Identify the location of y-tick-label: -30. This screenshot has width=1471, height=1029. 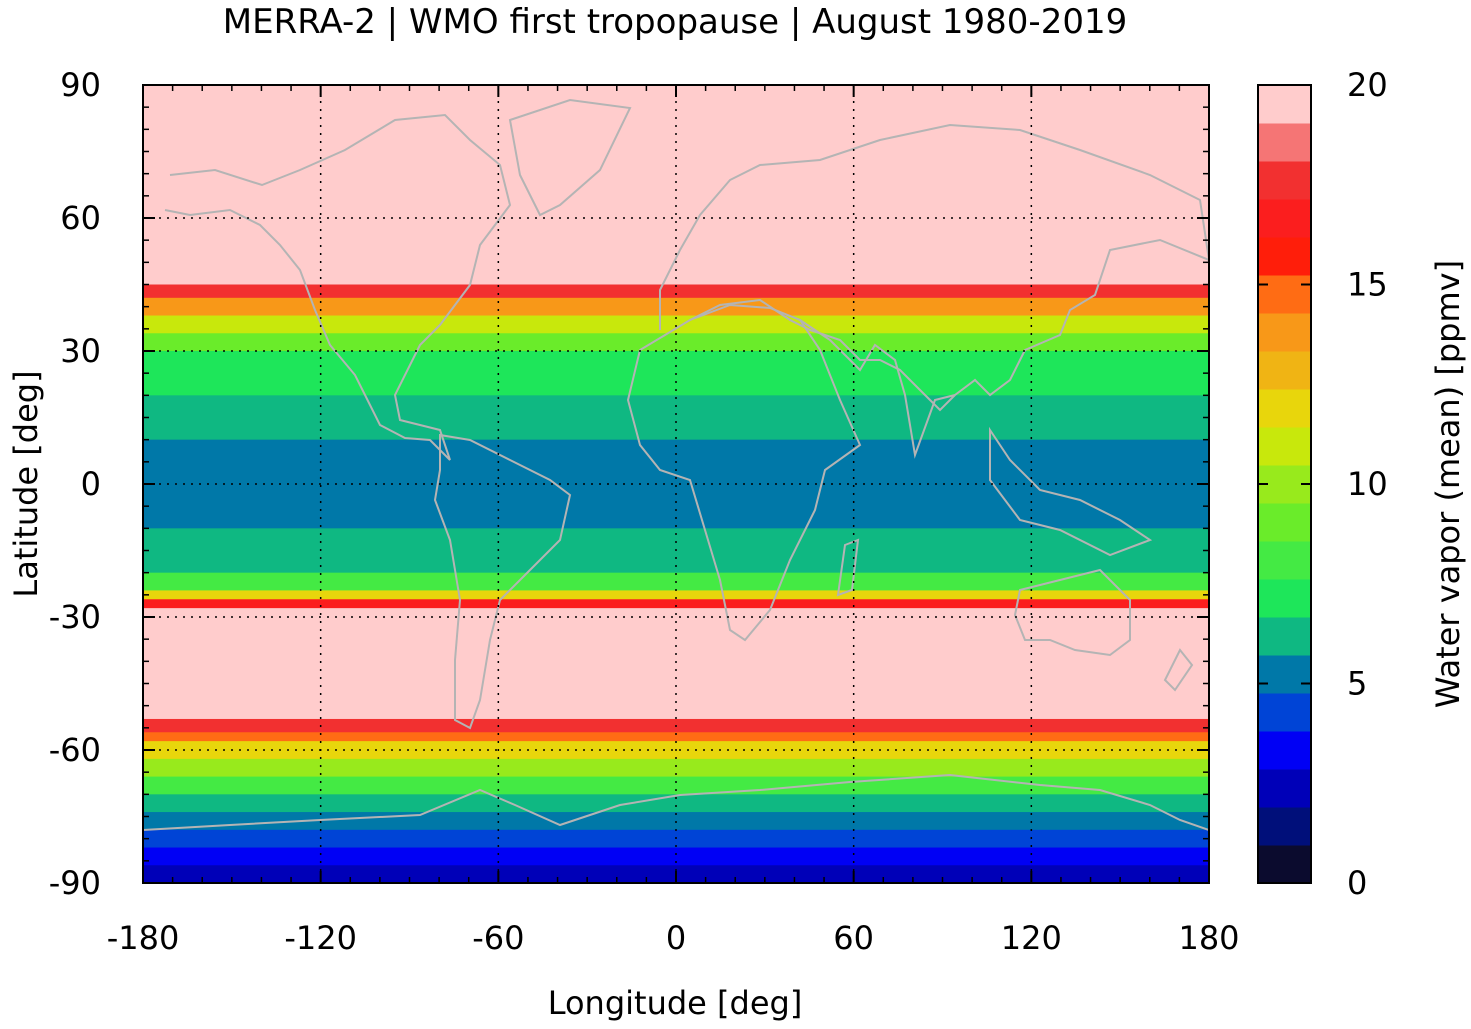
(75, 617).